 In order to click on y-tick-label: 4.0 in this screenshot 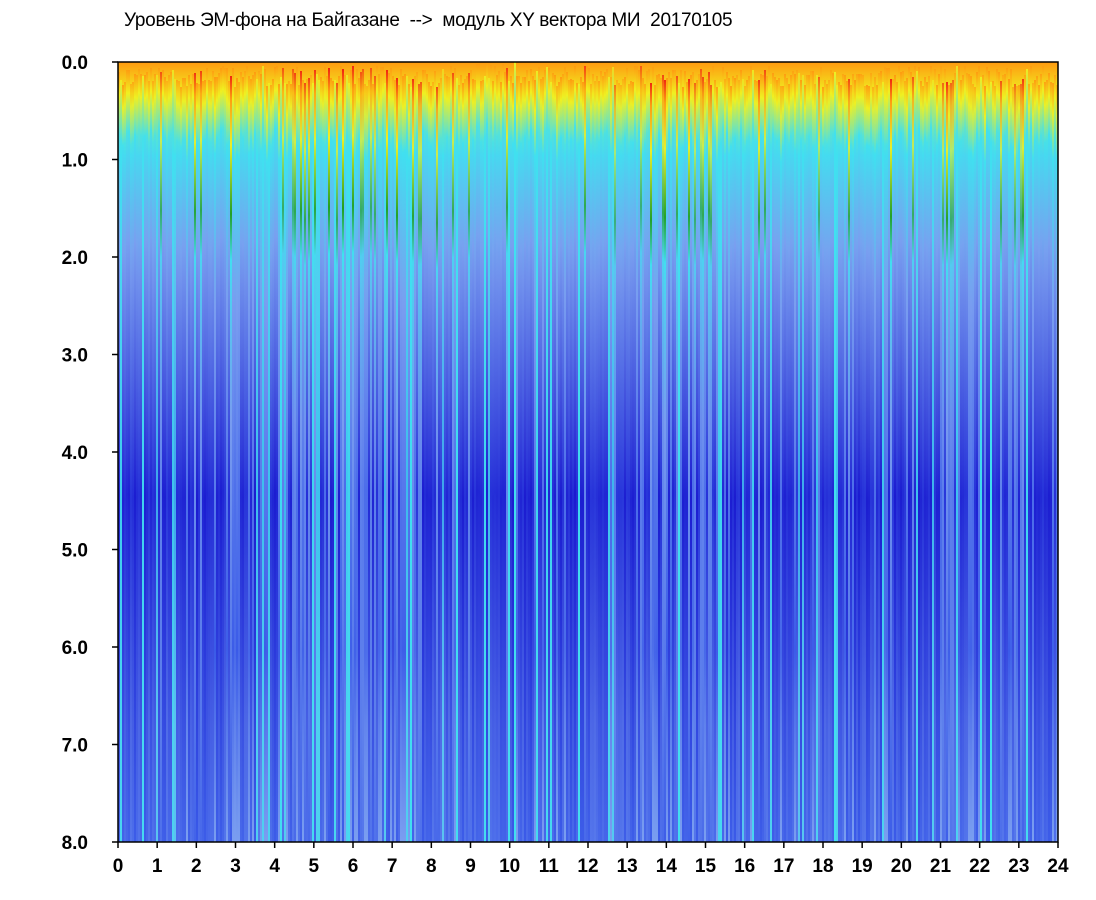, I will do `click(75, 453)`.